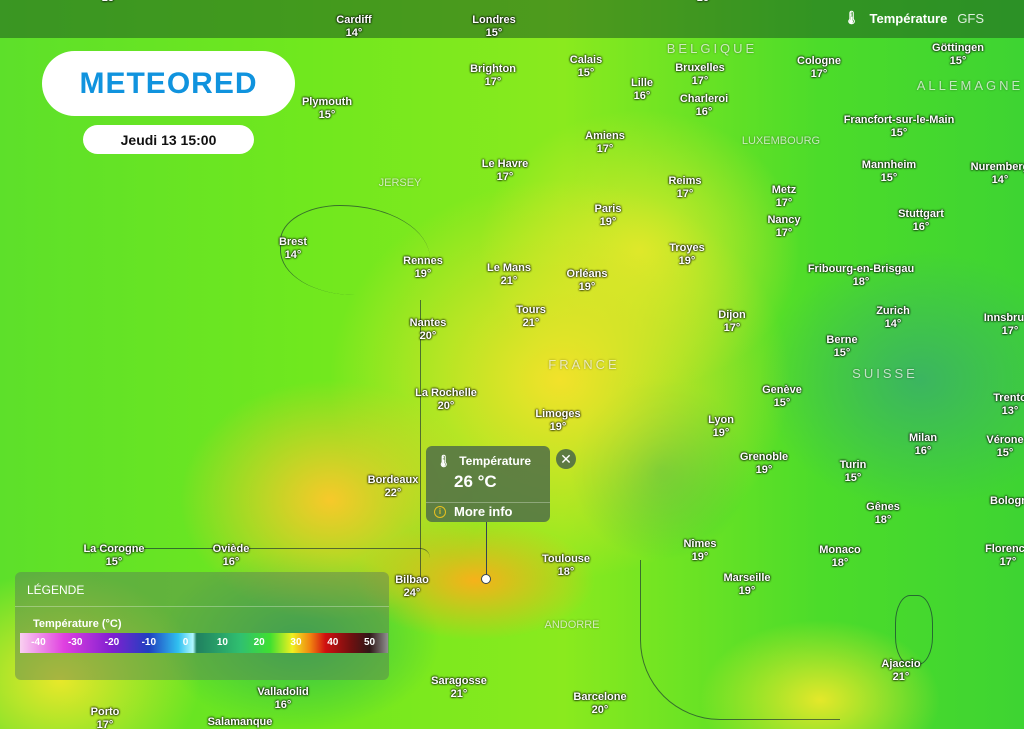 The width and height of the screenshot is (1024, 729). I want to click on city-name: Reims, so click(685, 181).